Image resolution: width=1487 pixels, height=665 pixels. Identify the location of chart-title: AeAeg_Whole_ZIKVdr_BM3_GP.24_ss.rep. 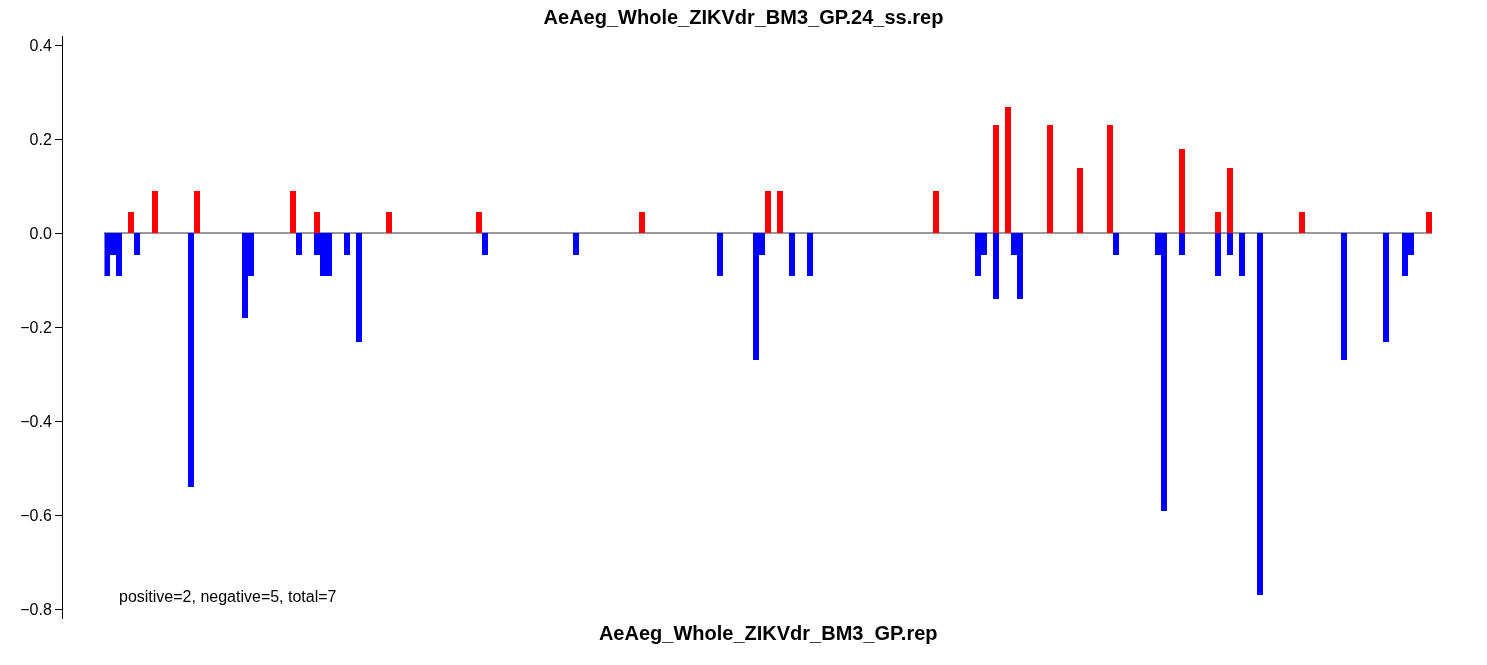
(743, 16).